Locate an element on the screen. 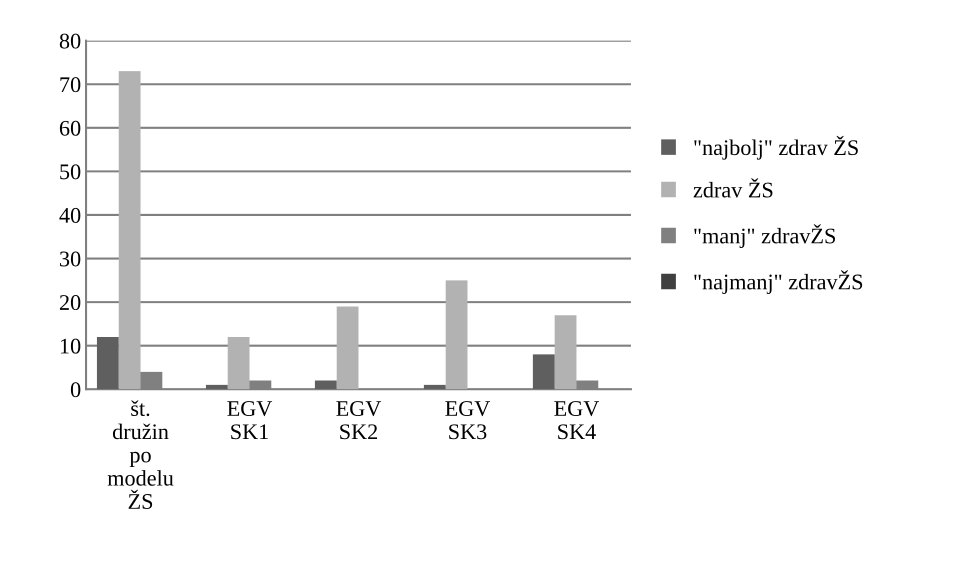 The height and width of the screenshot is (581, 956). y-tick-label: 10 is located at coordinates (70, 346).